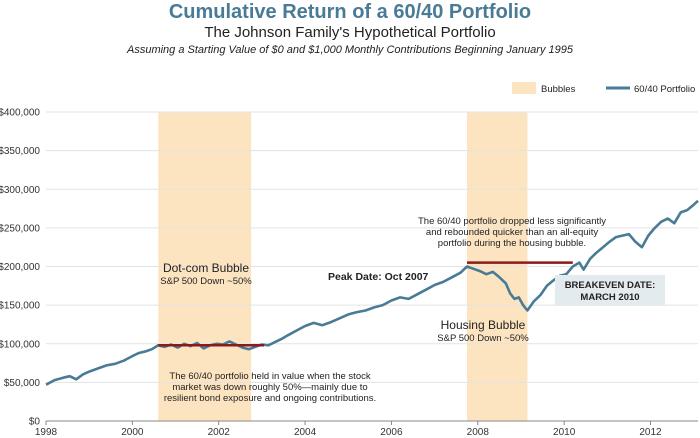 This screenshot has width=700, height=438. Describe the element at coordinates (206, 268) in the screenshot. I see `dotcom-bubble-name: Dot-com Bubble` at that location.